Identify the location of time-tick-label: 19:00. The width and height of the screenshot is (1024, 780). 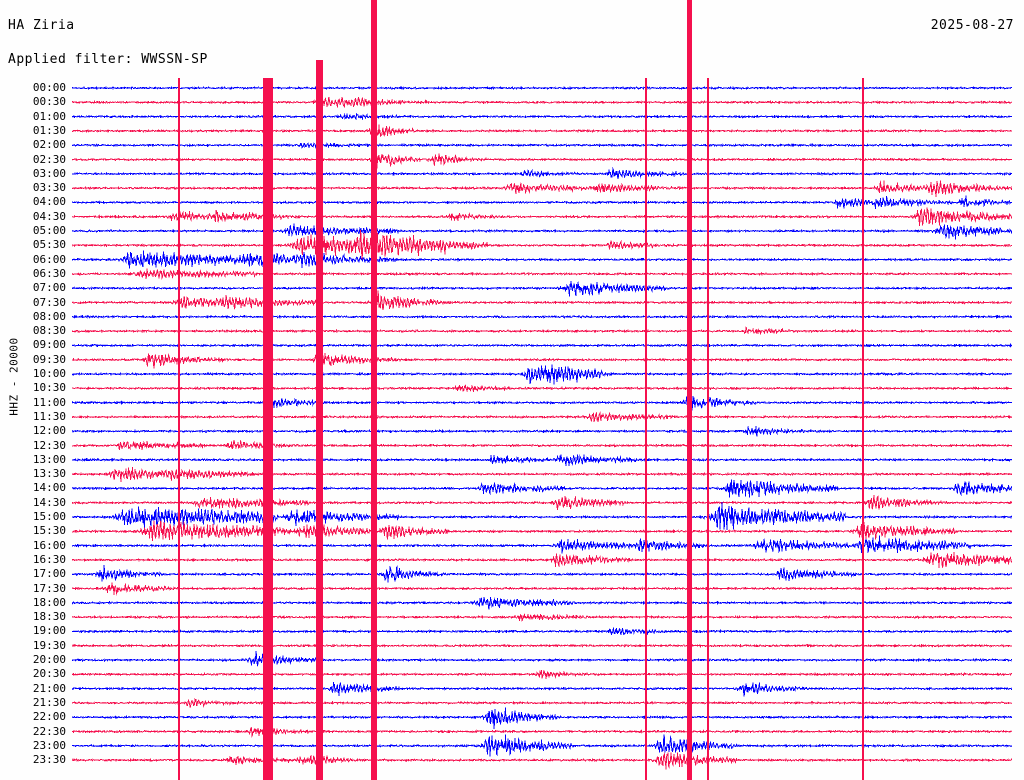
(49, 631).